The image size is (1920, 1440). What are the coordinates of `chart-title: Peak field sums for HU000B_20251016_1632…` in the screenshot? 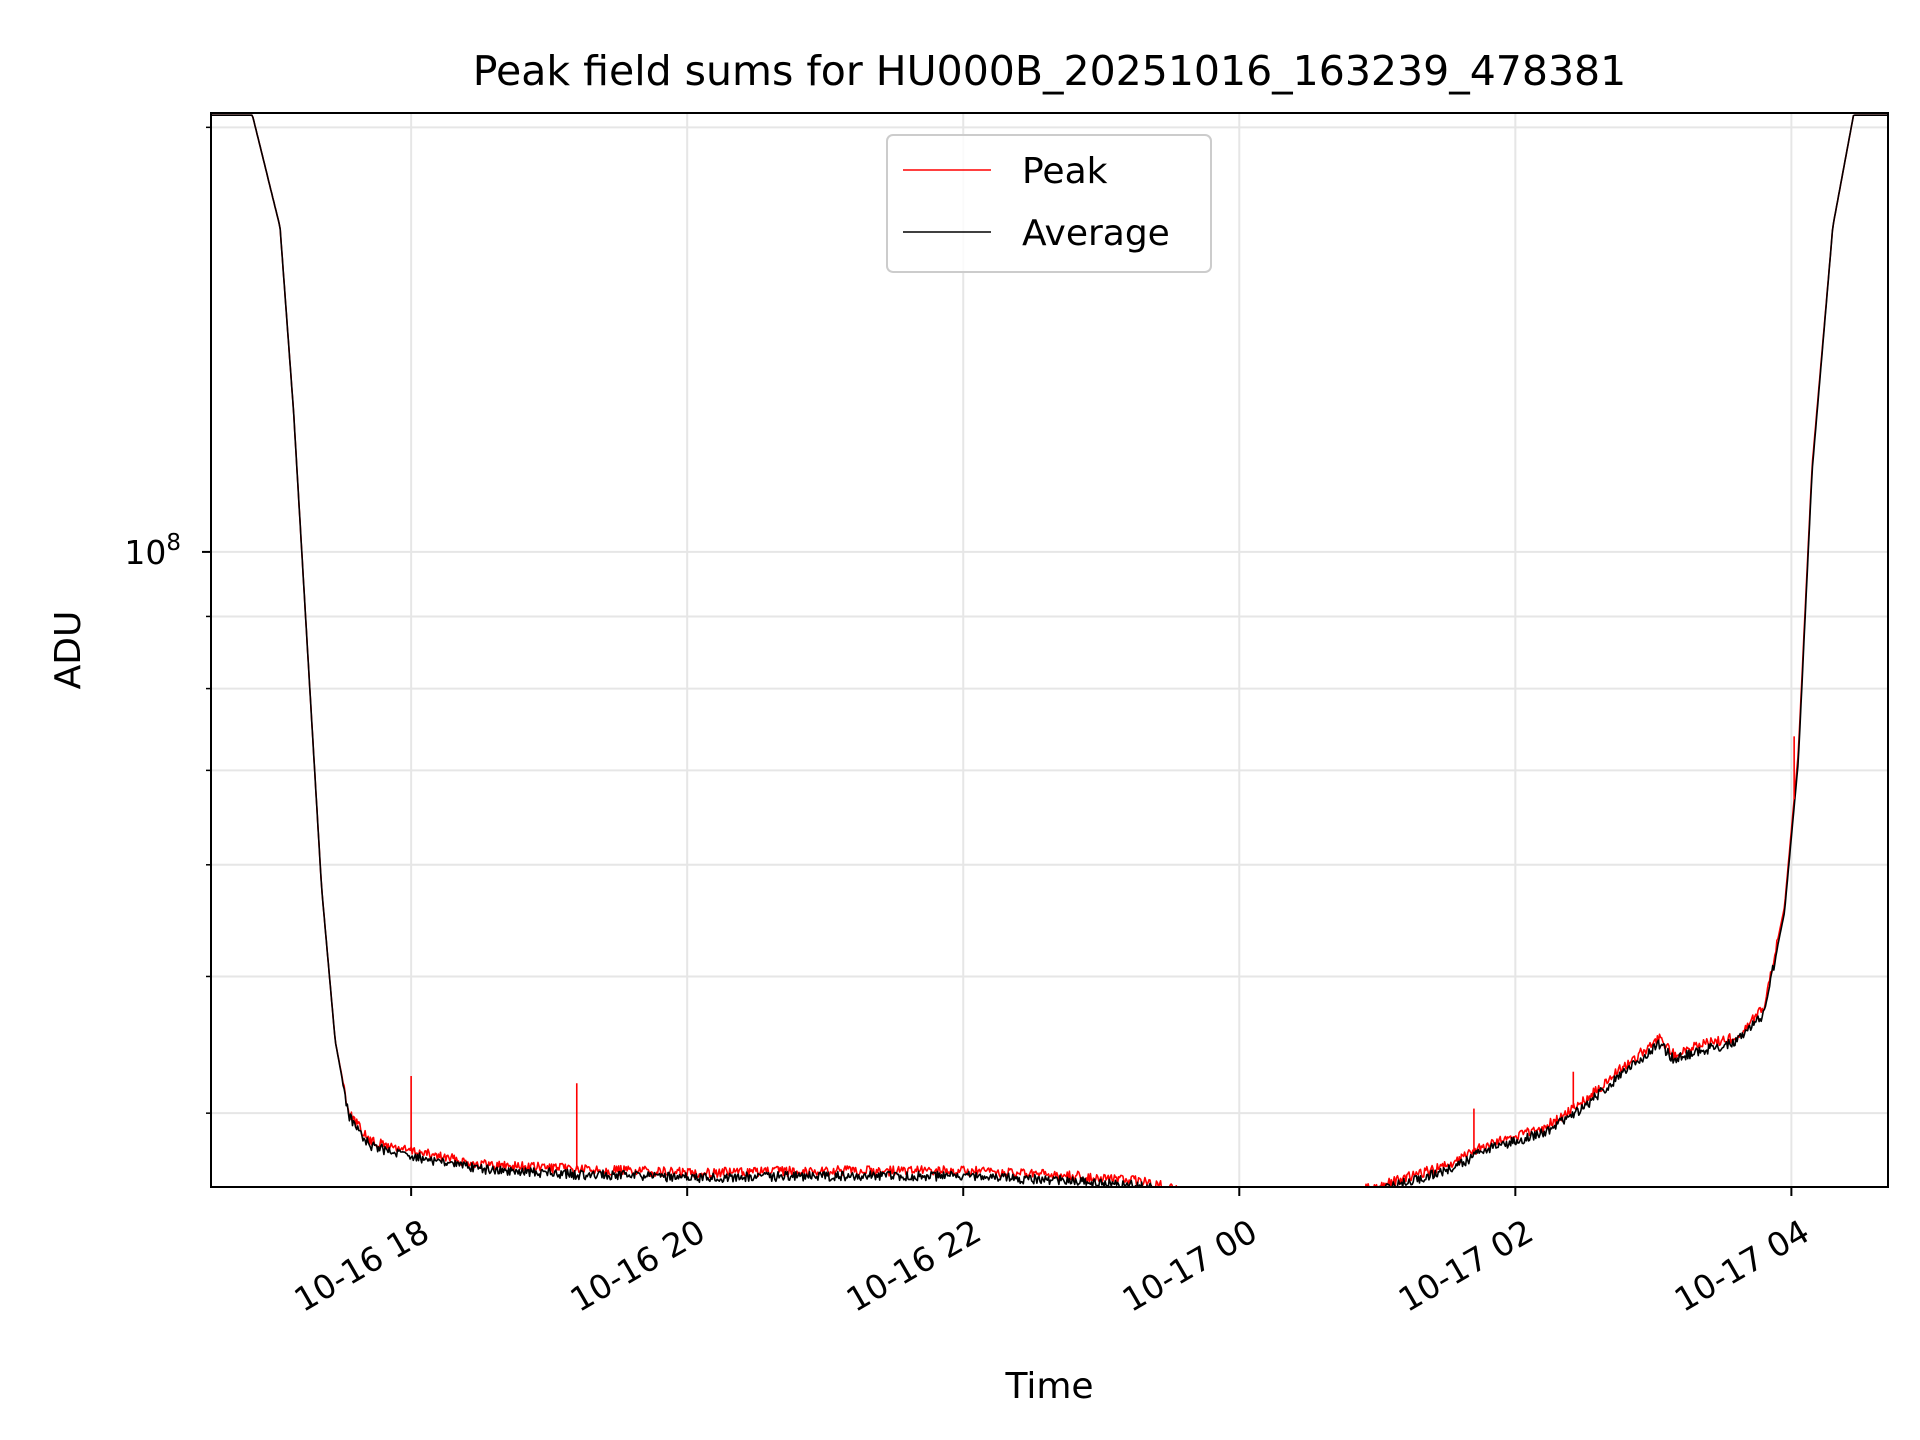 It's located at (1049, 71).